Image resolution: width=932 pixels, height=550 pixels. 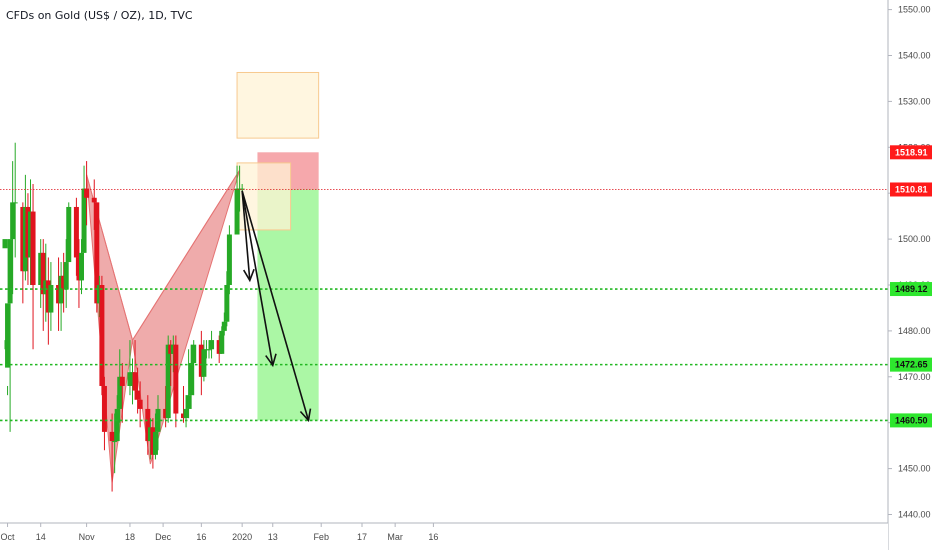 I want to click on time-tick-label: Dec, so click(x=163, y=537).